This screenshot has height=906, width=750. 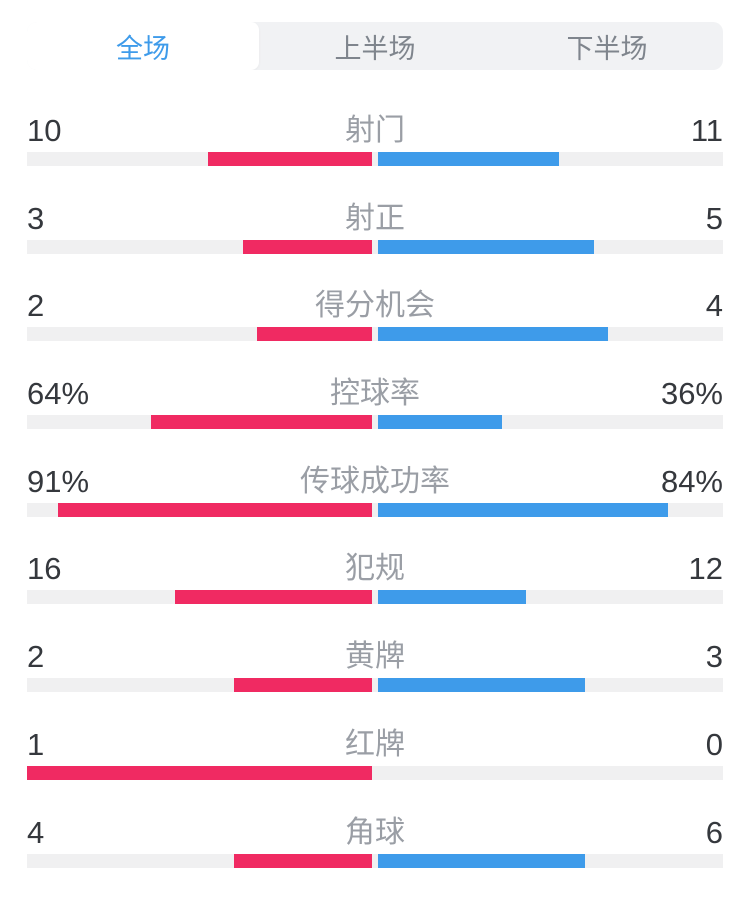 I want to click on tab-second-half: 下半场, so click(x=607, y=46).